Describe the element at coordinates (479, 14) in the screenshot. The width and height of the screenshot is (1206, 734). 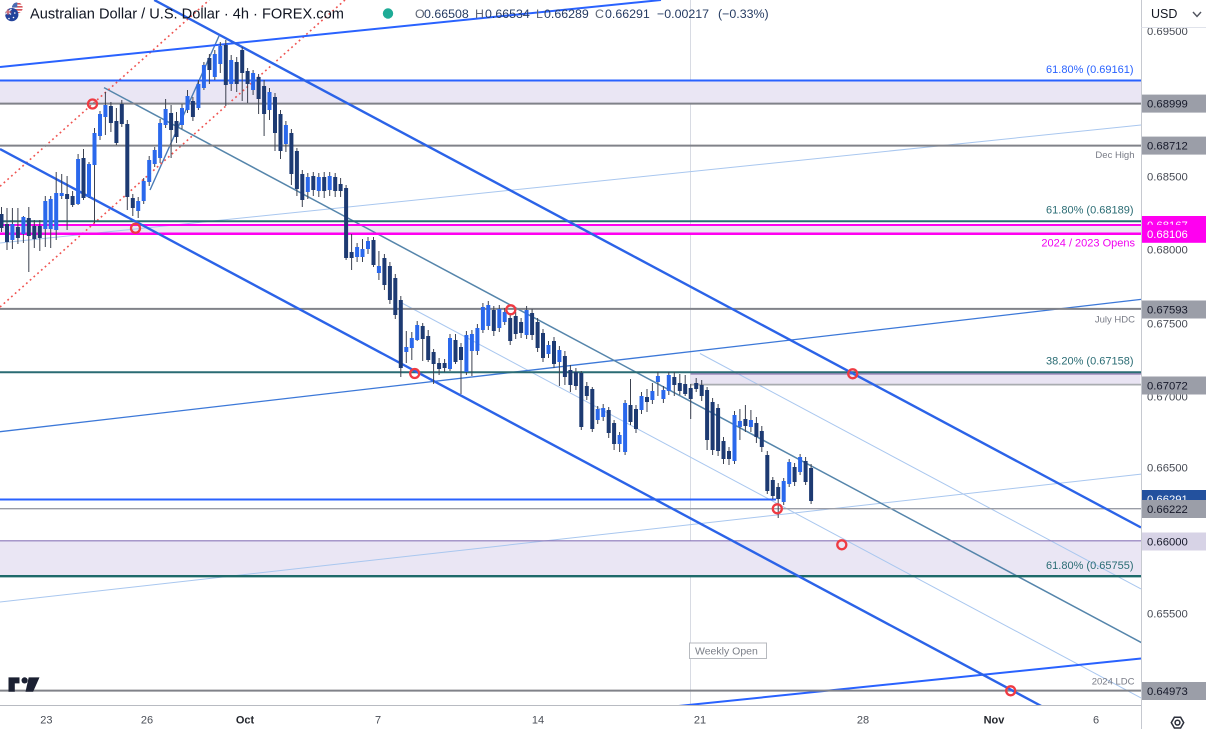
I see `svg-text: H` at that location.